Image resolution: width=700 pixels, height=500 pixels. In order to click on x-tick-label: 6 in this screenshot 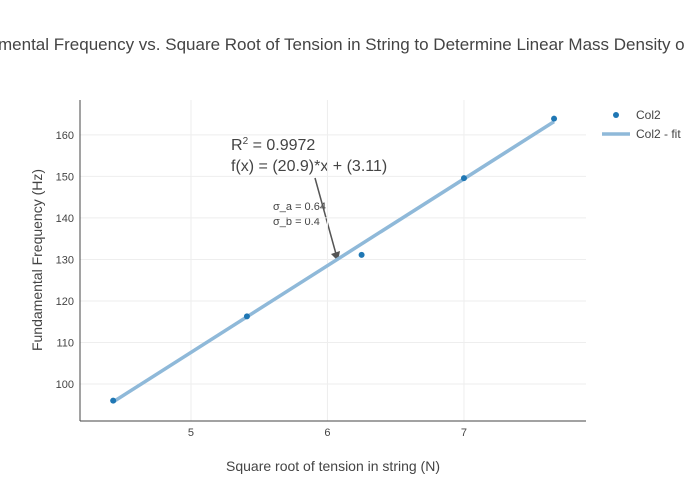, I will do `click(327, 433)`.